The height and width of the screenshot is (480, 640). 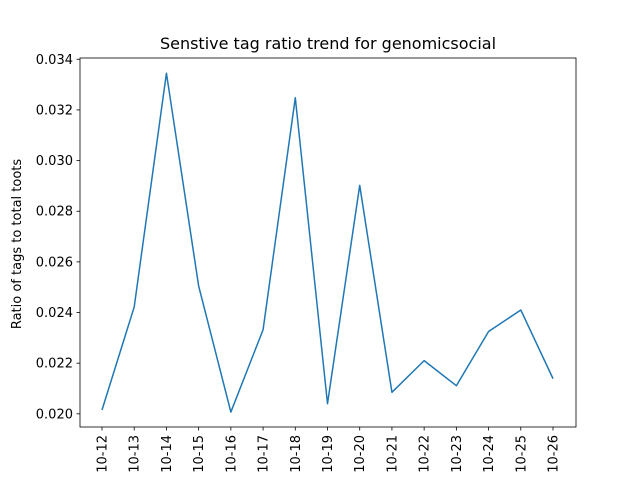 I want to click on y-tick-label: 0.026, so click(x=54, y=262).